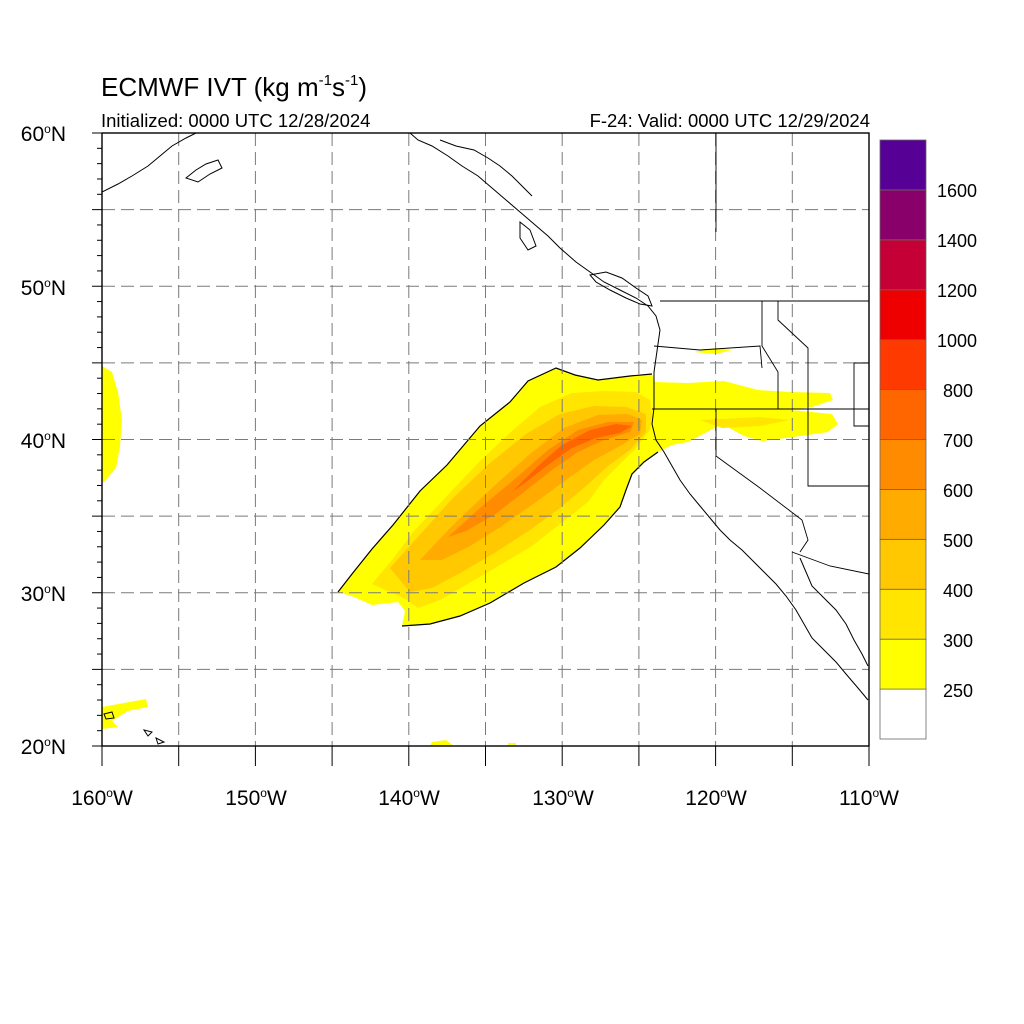  I want to click on colorbar-label-1000: 1000, so click(957, 341).